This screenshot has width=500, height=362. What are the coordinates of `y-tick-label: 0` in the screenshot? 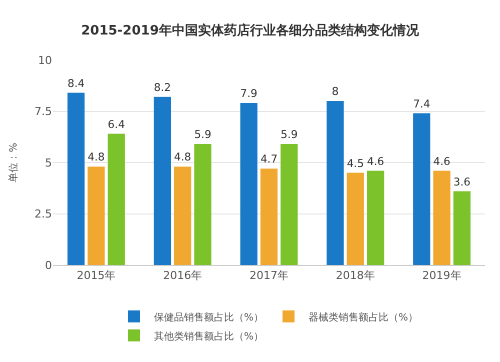 It's located at (48, 265).